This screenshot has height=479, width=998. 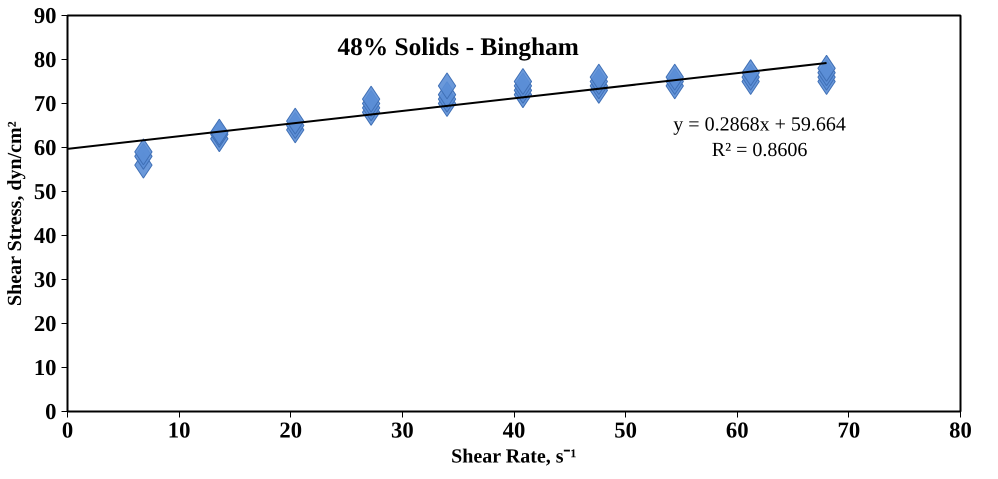 I want to click on x-tick-label: 0, so click(x=68, y=430).